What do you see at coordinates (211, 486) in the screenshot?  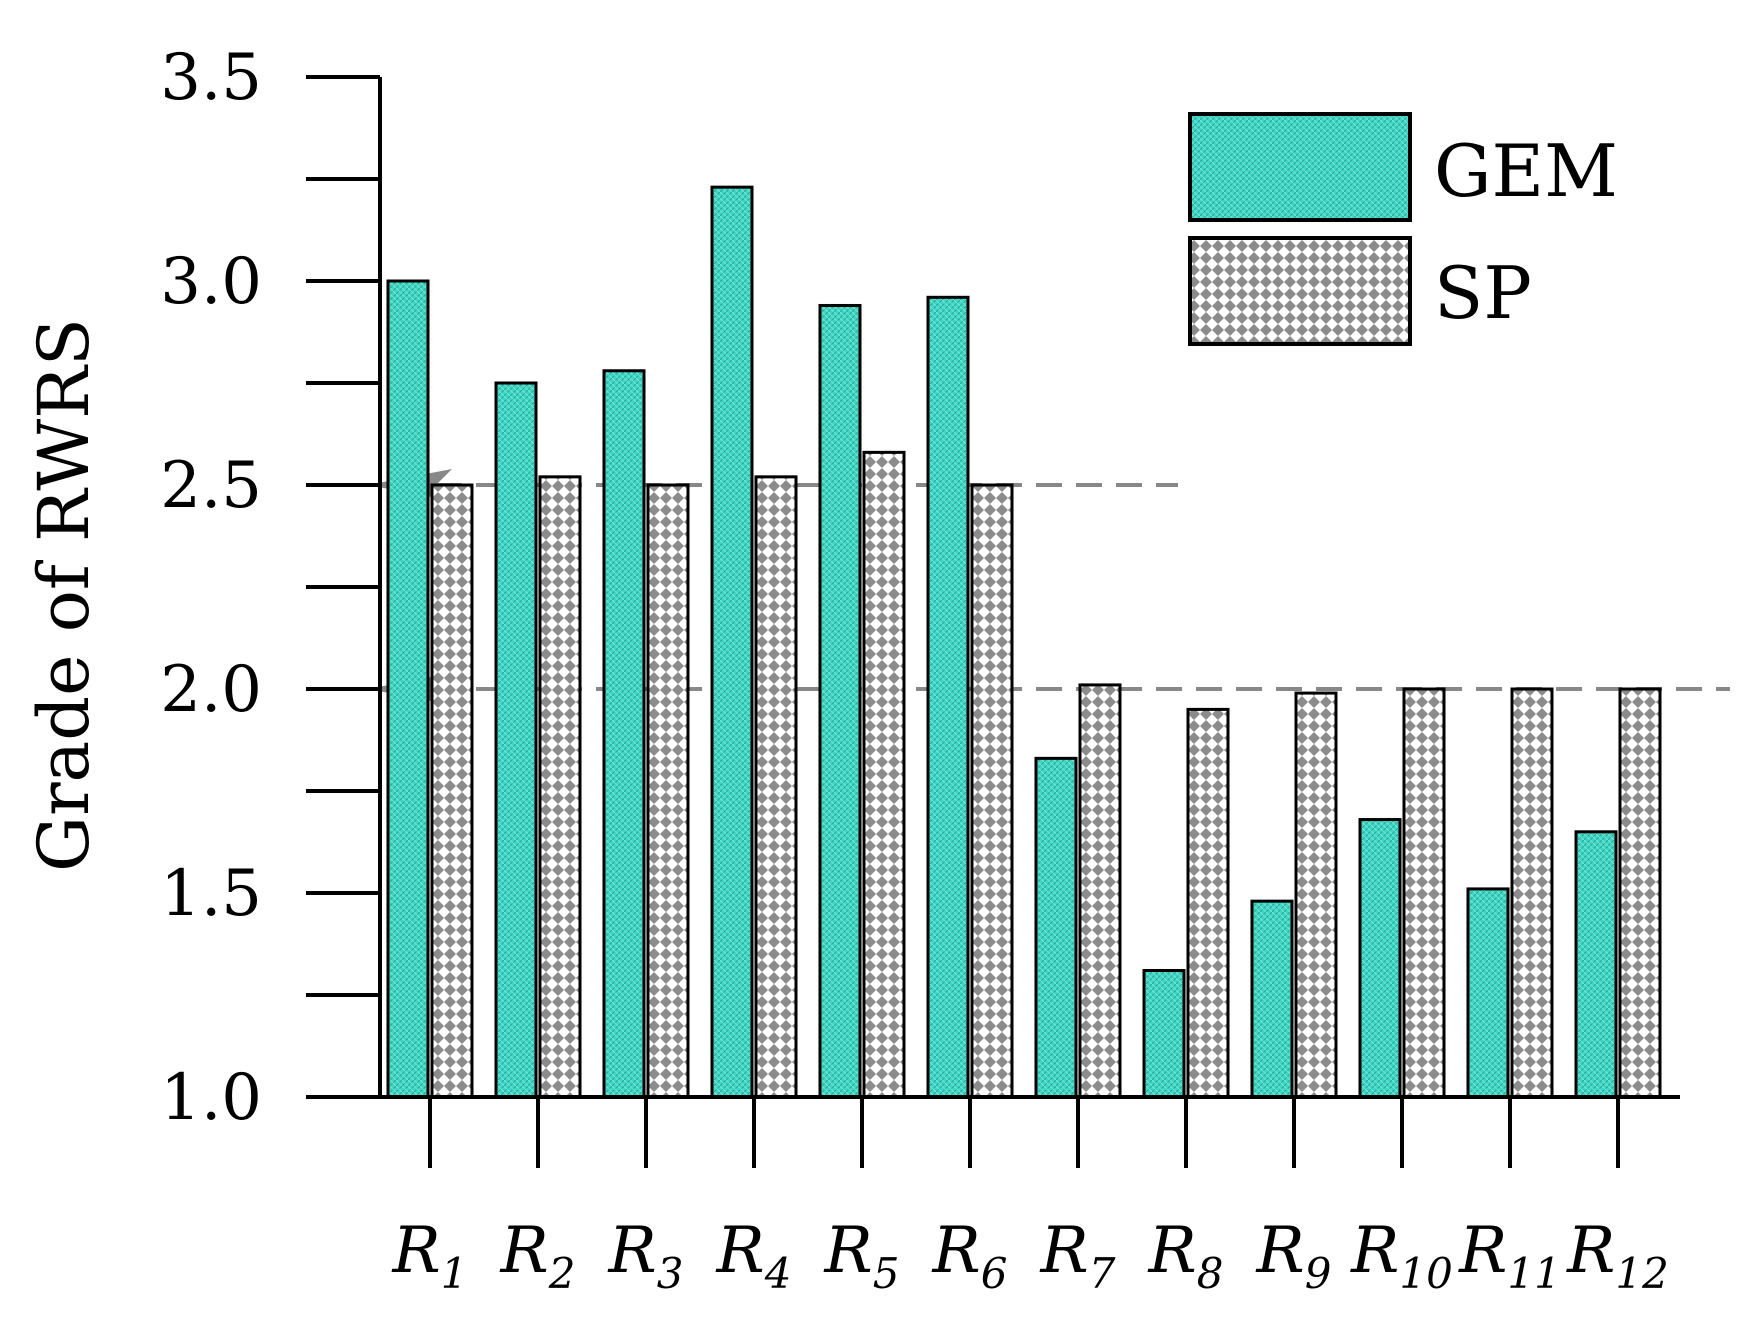 I see `y-tick-label: 2.5` at bounding box center [211, 486].